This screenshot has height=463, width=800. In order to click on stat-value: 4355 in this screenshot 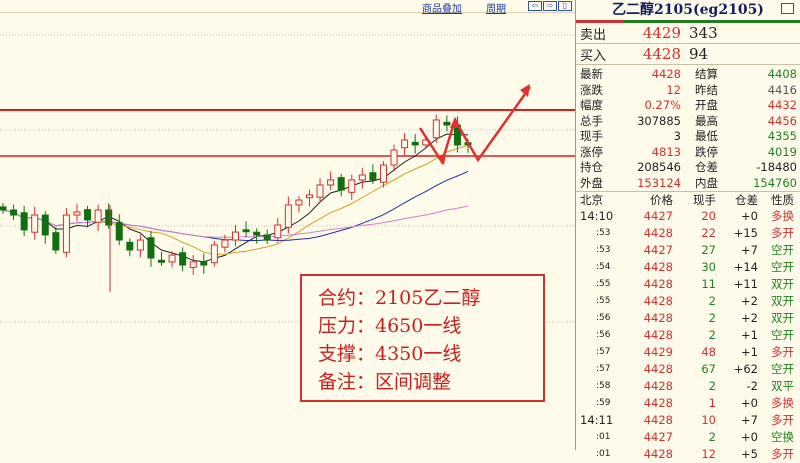, I will do `click(782, 136)`.